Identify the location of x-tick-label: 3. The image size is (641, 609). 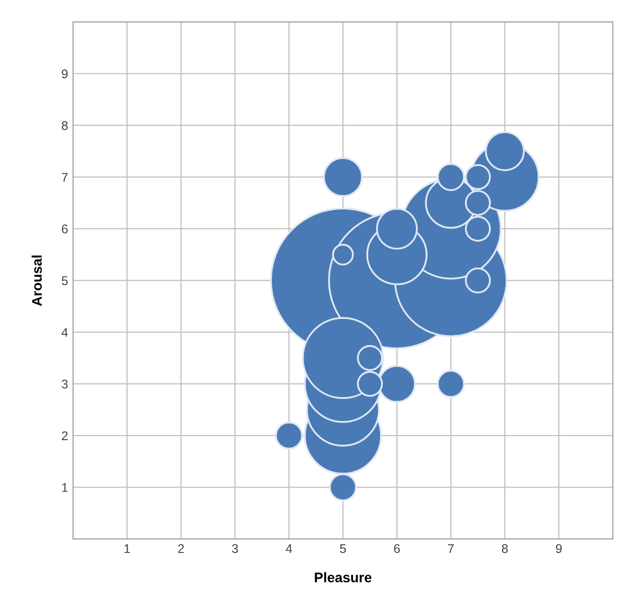
(235, 549).